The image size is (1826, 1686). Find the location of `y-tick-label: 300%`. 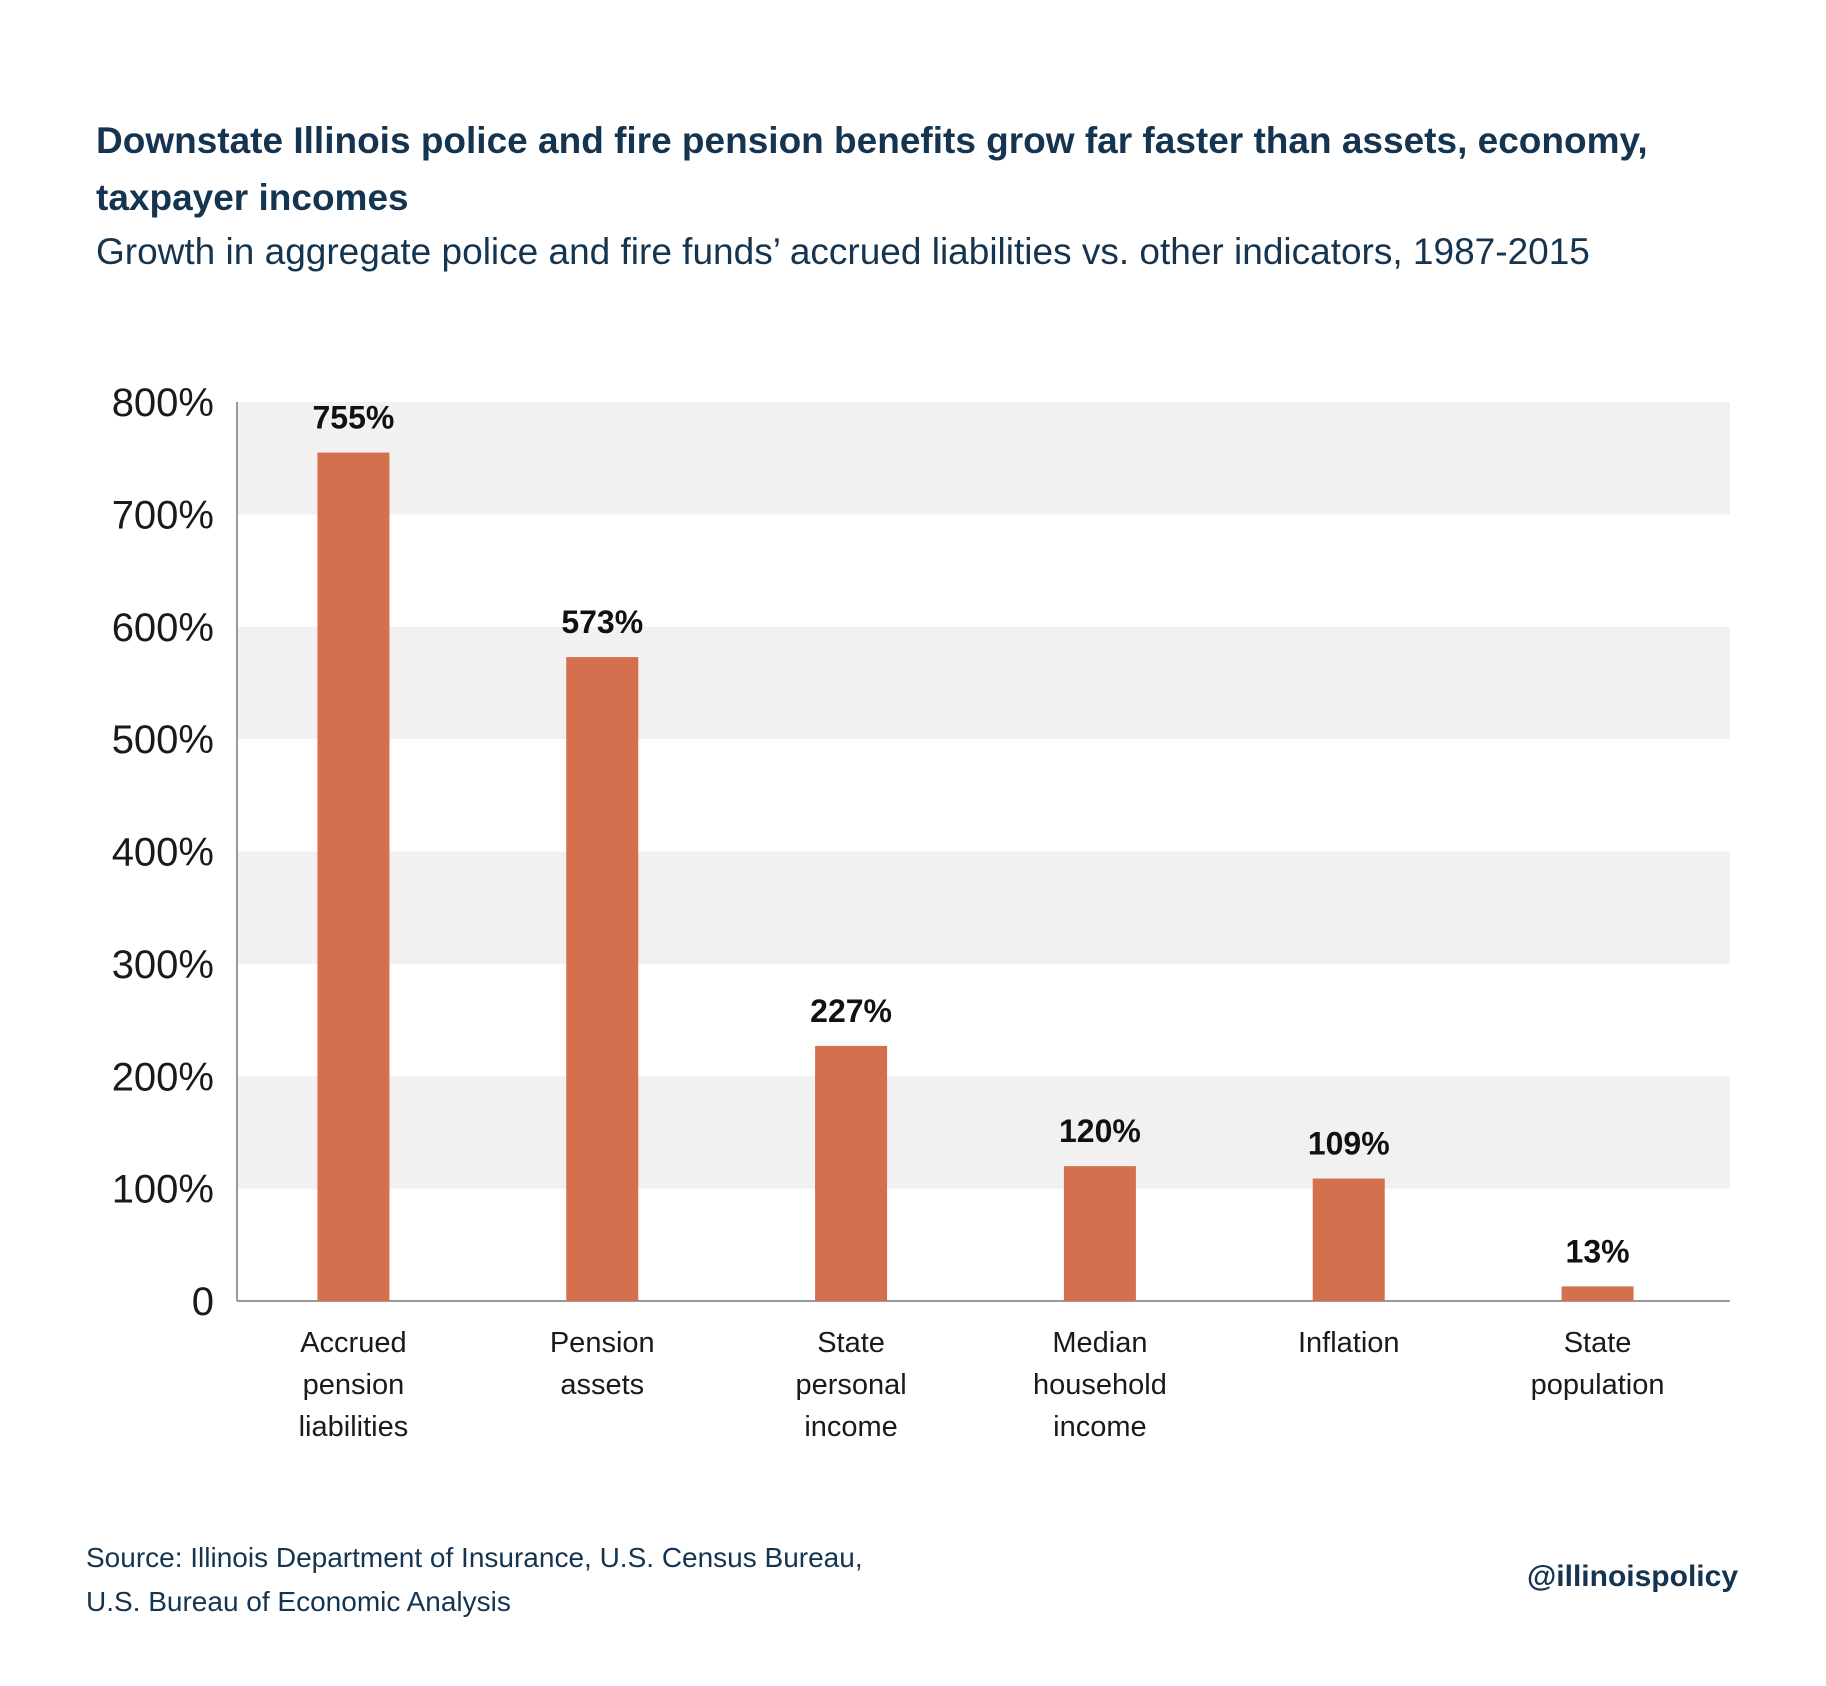

y-tick-label: 300% is located at coordinates (163, 965).